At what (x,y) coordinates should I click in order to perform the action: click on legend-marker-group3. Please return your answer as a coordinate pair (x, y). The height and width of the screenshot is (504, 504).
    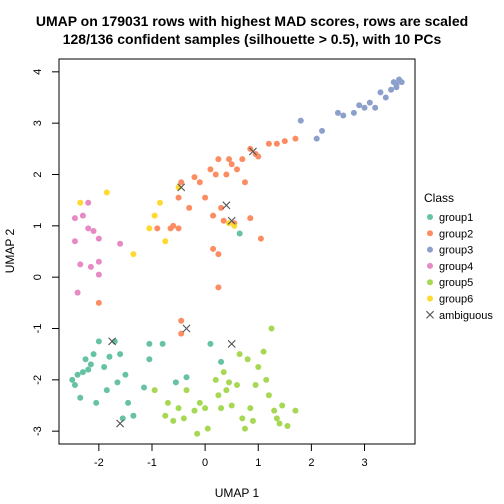
    Looking at the image, I should click on (430, 249).